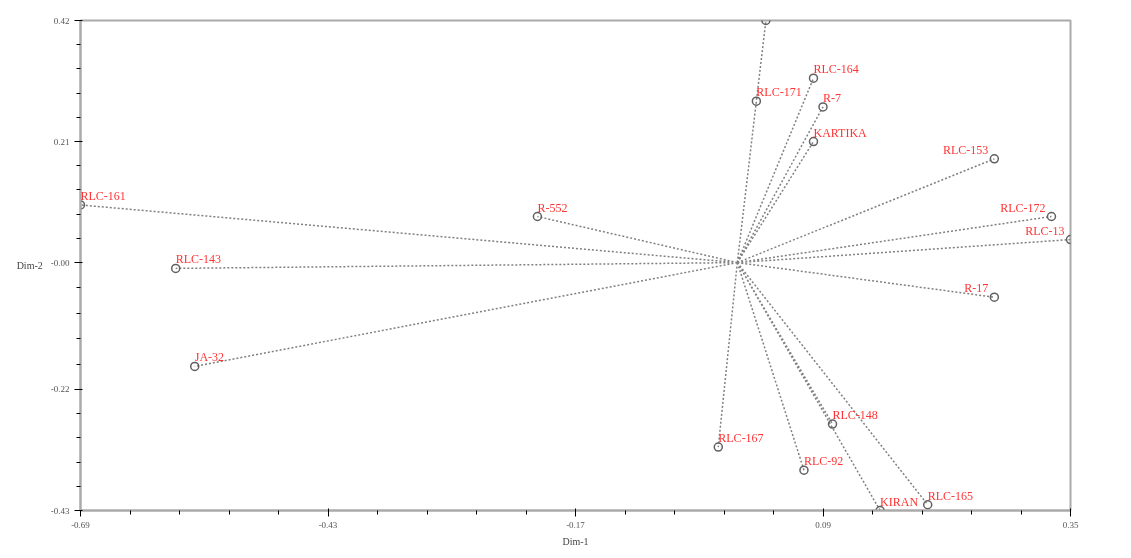 Image resolution: width=1131 pixels, height=558 pixels. Describe the element at coordinates (966, 149) in the screenshot. I see `annotation: RLC-153` at that location.